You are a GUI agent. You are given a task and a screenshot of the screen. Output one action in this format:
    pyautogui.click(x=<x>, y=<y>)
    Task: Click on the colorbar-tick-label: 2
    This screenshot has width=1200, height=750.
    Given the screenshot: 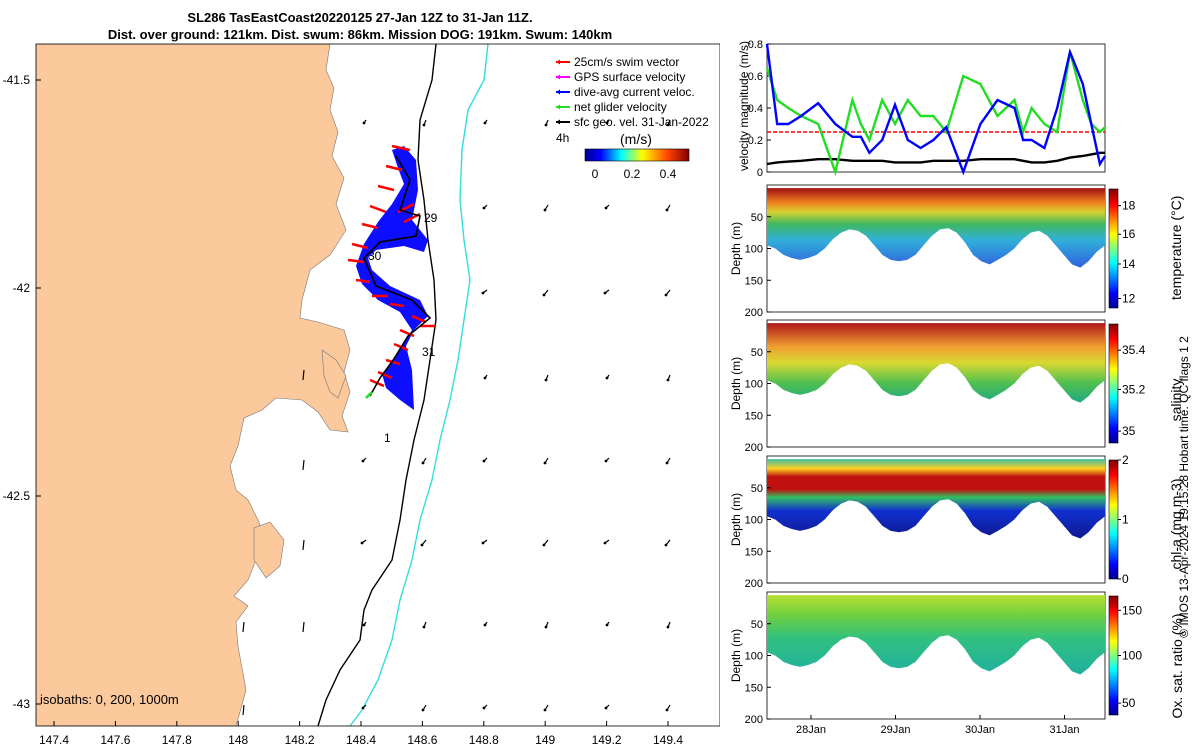 What is the action you would take?
    pyautogui.click(x=1125, y=460)
    